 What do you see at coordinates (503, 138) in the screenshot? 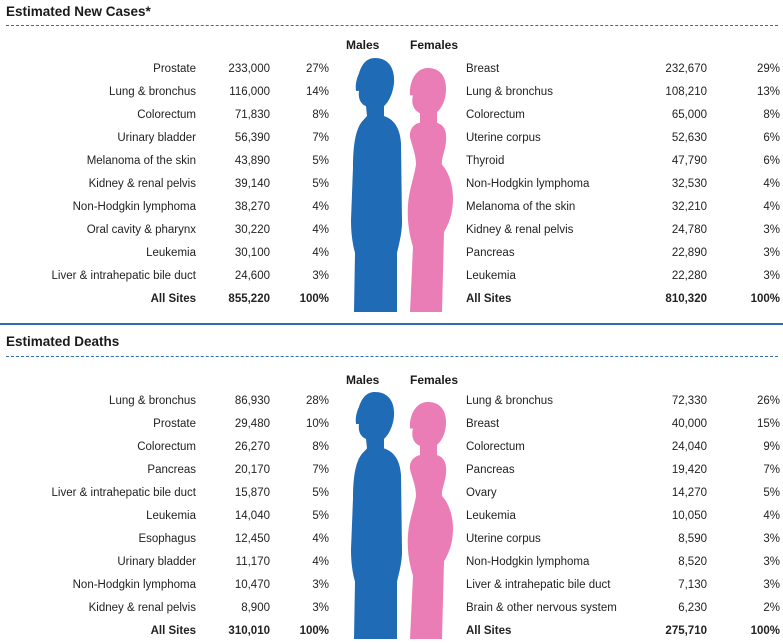
I see `female-site-name: Uterine corpus` at bounding box center [503, 138].